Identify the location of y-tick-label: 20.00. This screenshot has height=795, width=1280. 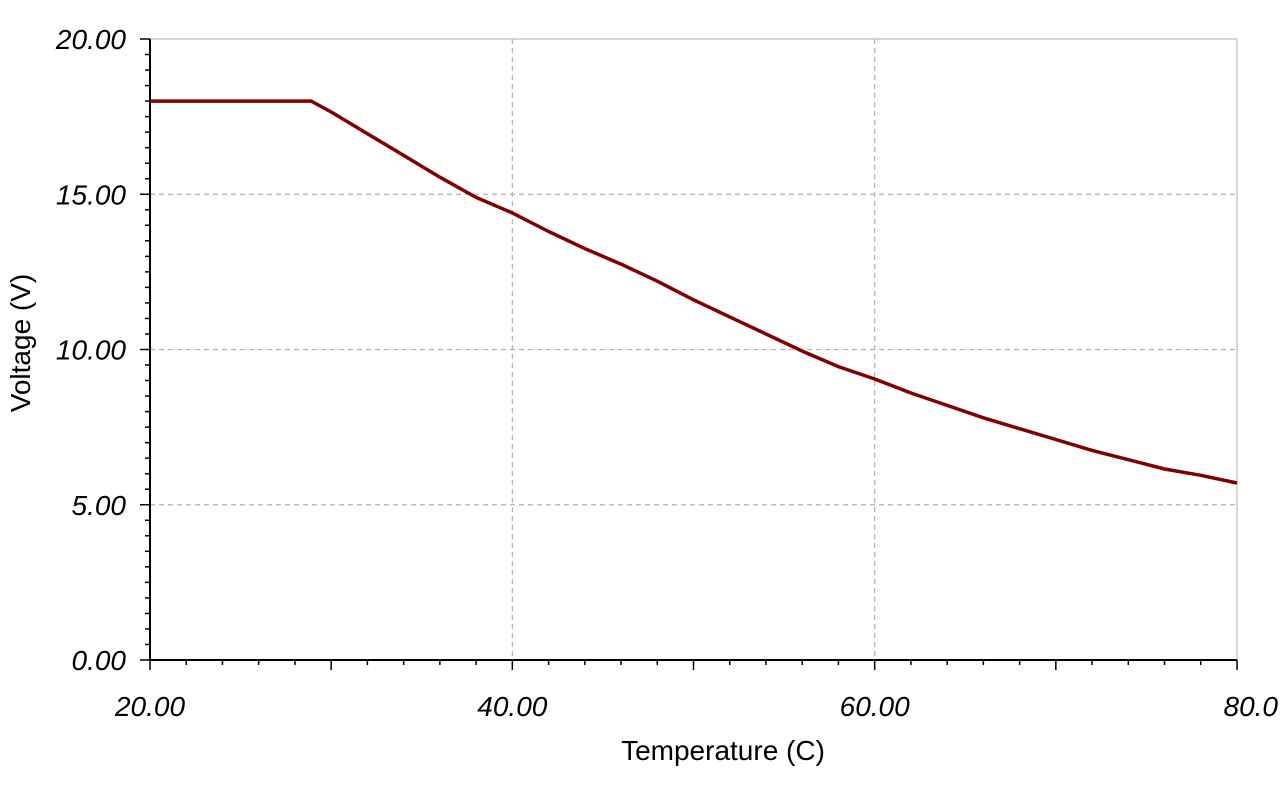
(90, 39).